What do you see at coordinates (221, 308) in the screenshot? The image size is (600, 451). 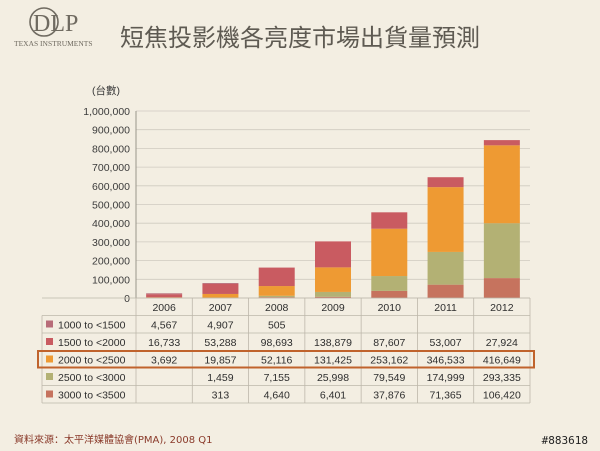 I see `x-tick-label: 2007` at bounding box center [221, 308].